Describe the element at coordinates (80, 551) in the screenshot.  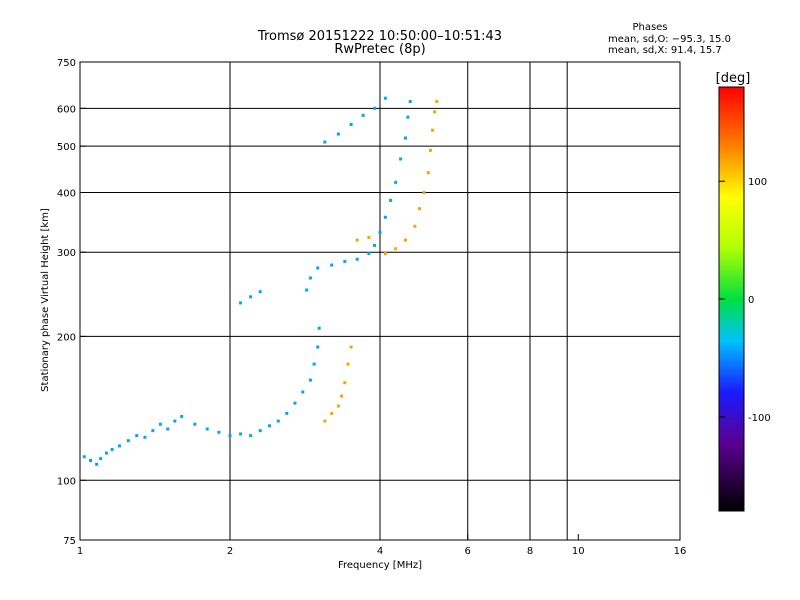
I see `x-tick-label: 1` at that location.